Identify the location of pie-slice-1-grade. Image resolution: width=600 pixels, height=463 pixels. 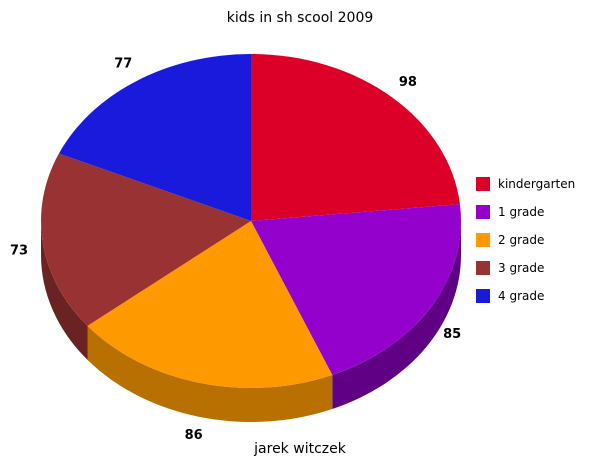
(356, 289).